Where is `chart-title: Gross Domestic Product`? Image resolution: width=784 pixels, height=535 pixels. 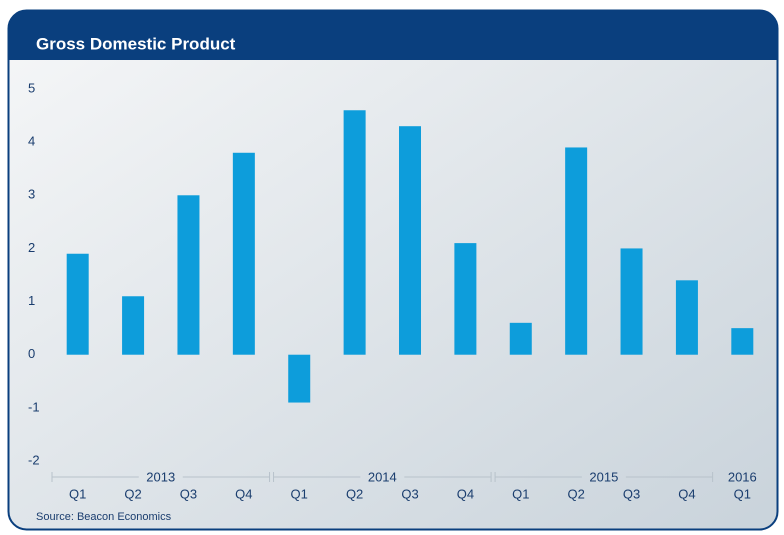 chart-title: Gross Domestic Product is located at coordinates (136, 43).